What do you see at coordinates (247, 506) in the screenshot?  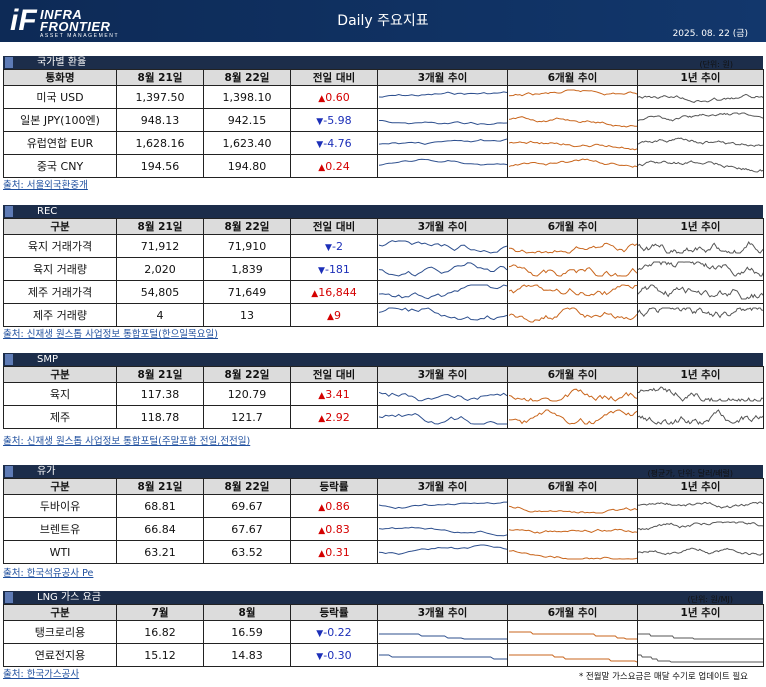 I see `value-curr: 69.67` at bounding box center [247, 506].